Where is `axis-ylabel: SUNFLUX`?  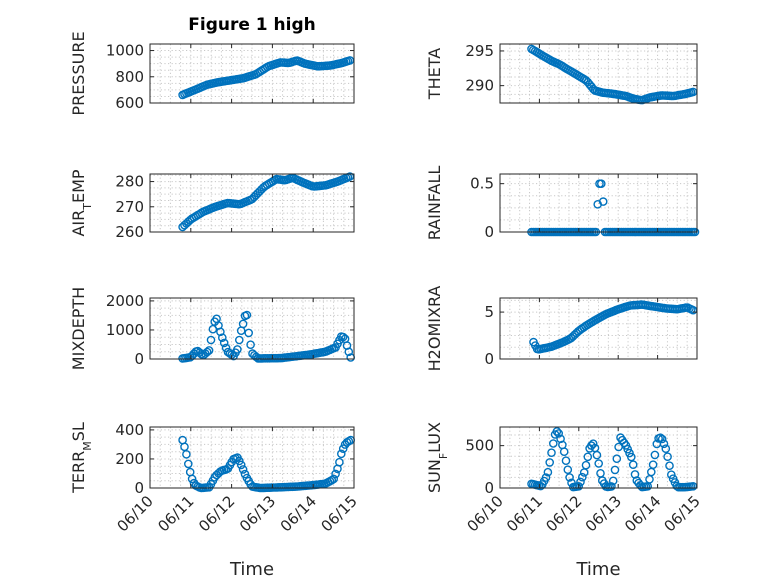 axis-ylabel: SUNFLUX is located at coordinates (437, 457).